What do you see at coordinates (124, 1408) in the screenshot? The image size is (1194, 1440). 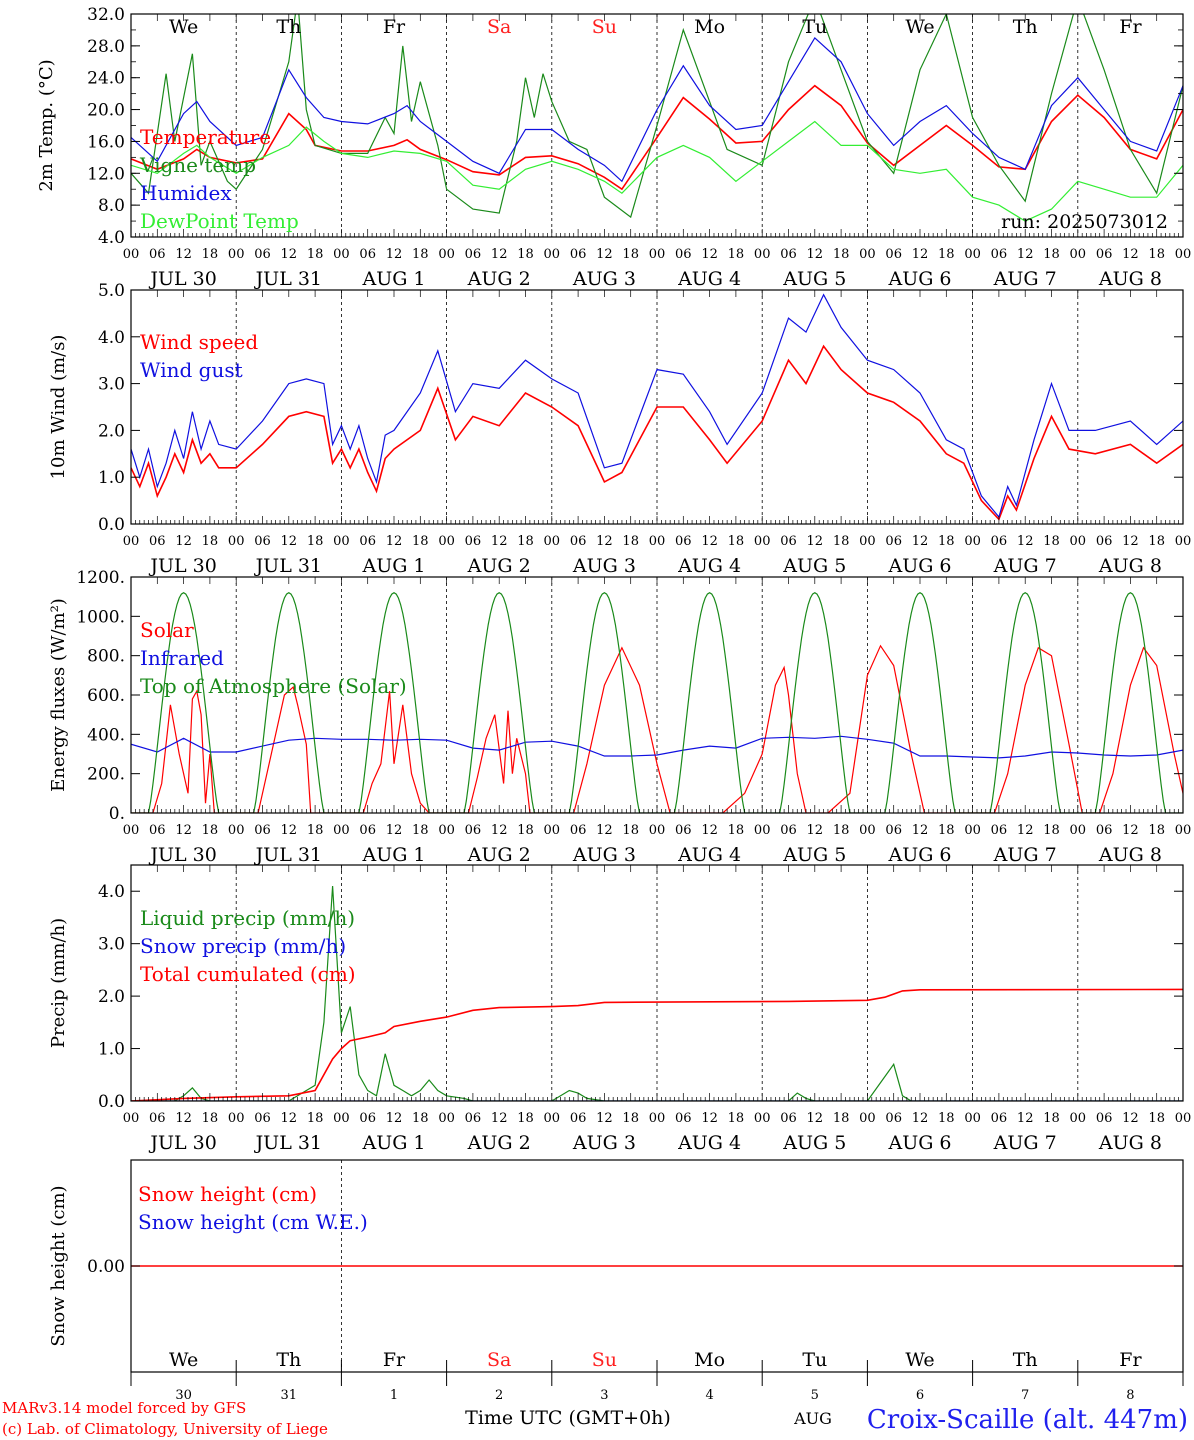 I see `model-credit: MARv3.14 model forced by GFS` at bounding box center [124, 1408].